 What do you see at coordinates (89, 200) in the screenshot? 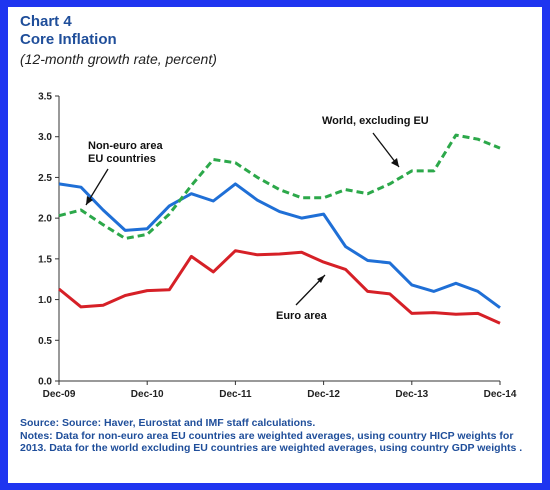
I see `annotation-arrowhead-non-euro` at bounding box center [89, 200].